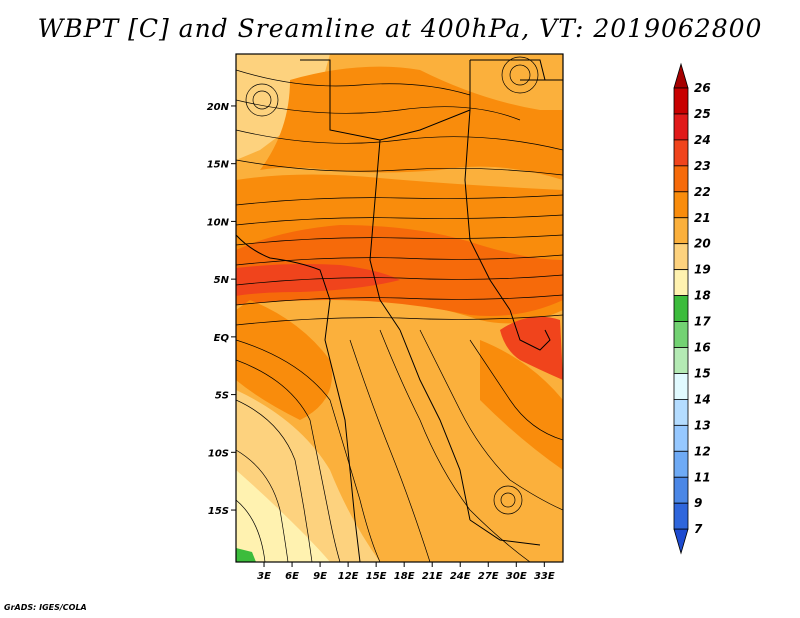  I want to click on shade-22-23-band, so click(399, 270).